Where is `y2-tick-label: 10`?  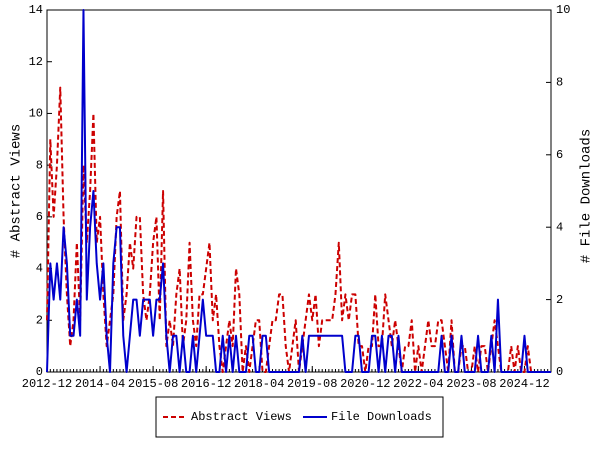 y2-tick-label: 10 is located at coordinates (563, 10).